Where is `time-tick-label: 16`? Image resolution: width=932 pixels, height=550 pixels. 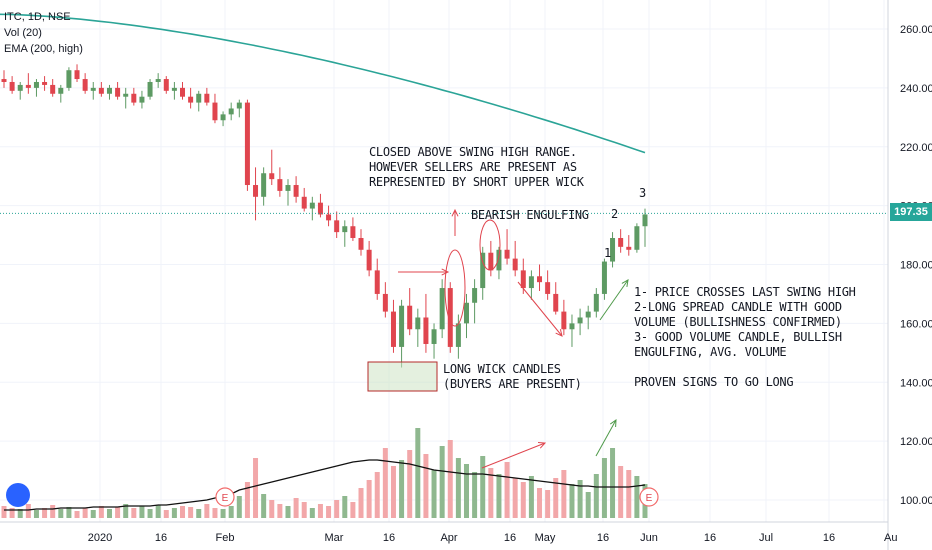 time-tick-label: 16 is located at coordinates (829, 538).